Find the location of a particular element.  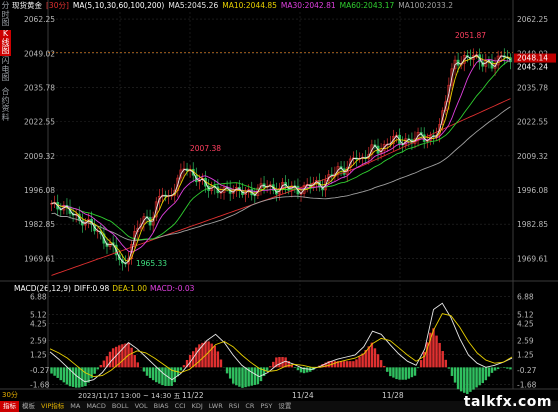

ma-params: MA(5,10,30,60,100,200) is located at coordinates (118, 5).